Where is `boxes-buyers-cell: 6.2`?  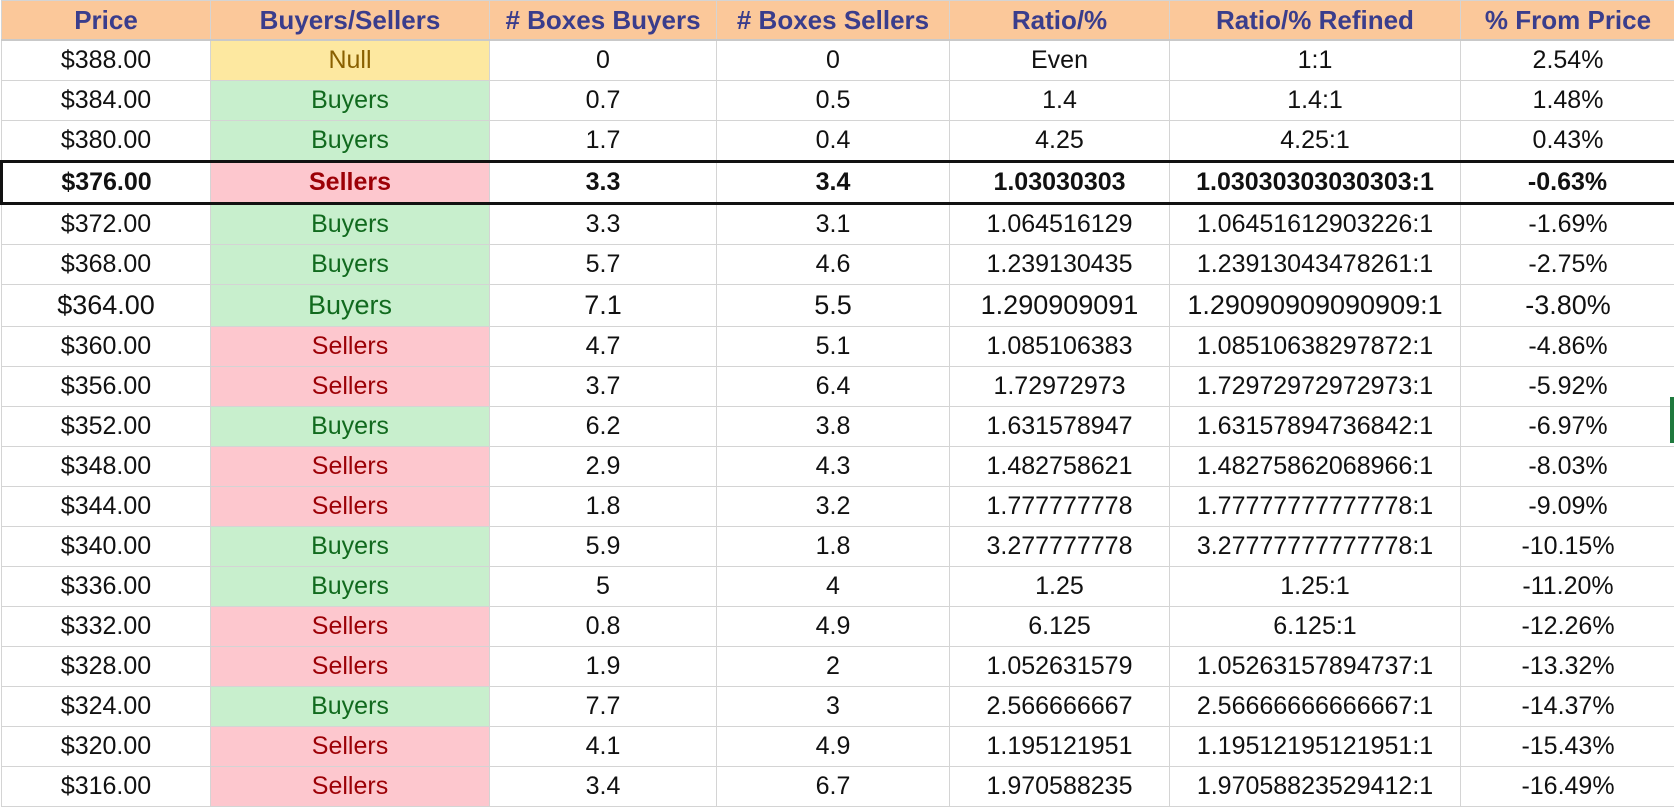
boxes-buyers-cell: 6.2 is located at coordinates (603, 427).